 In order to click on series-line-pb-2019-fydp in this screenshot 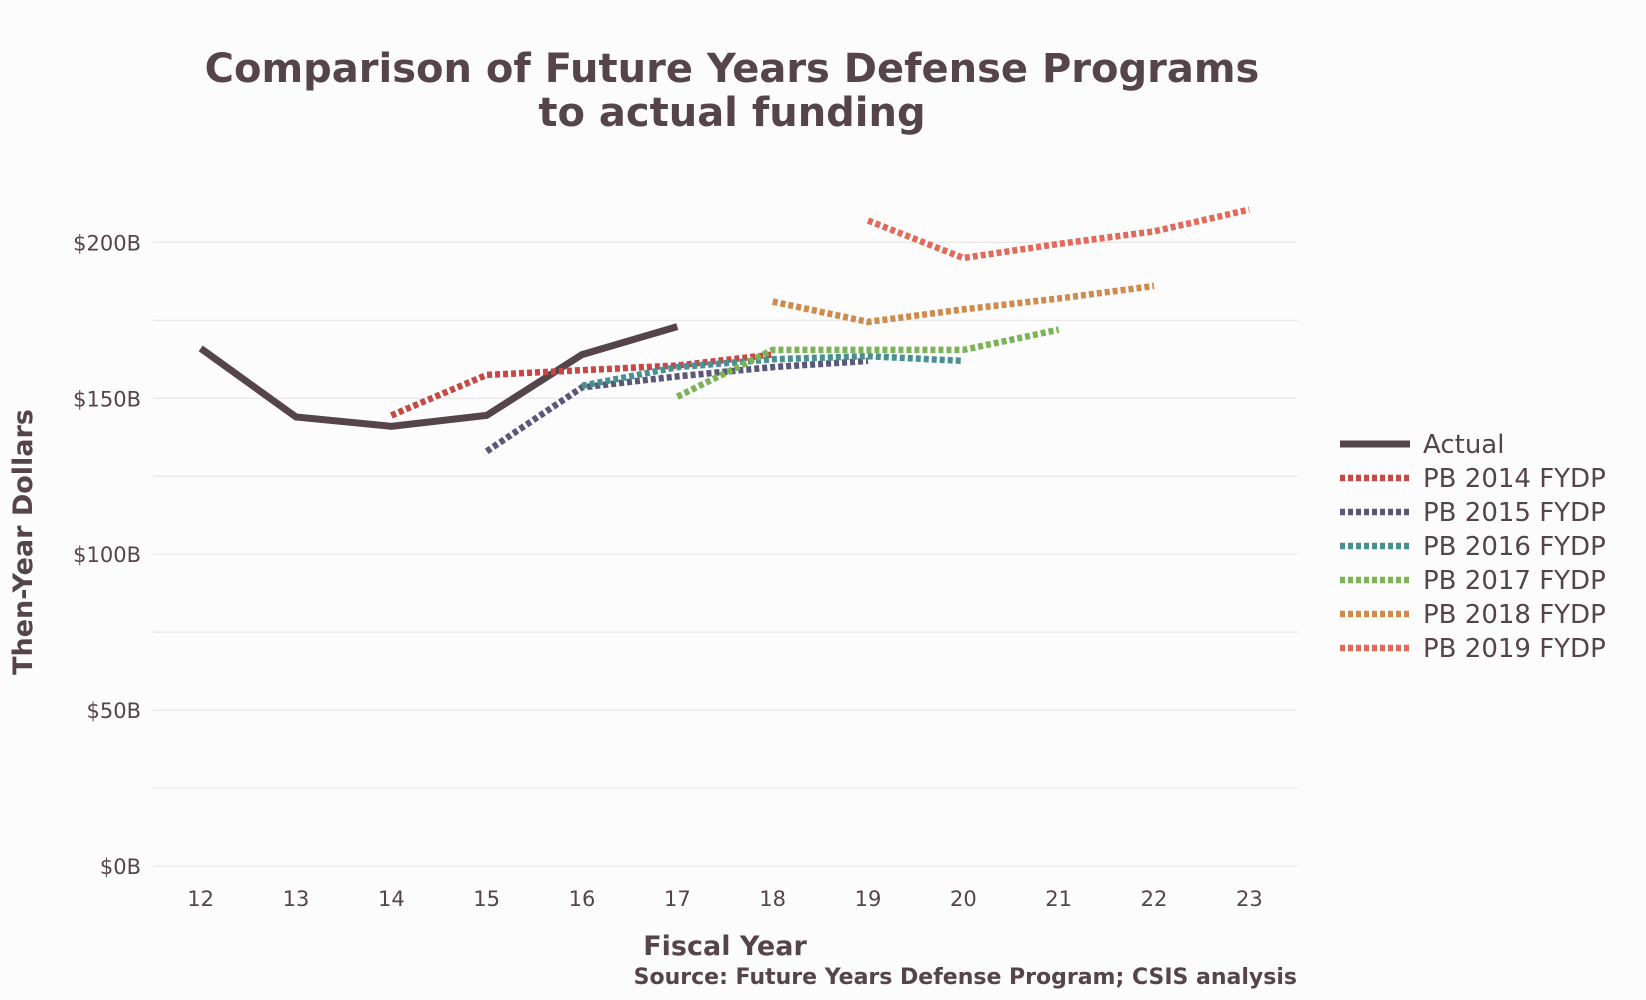, I will do `click(1058, 234)`.